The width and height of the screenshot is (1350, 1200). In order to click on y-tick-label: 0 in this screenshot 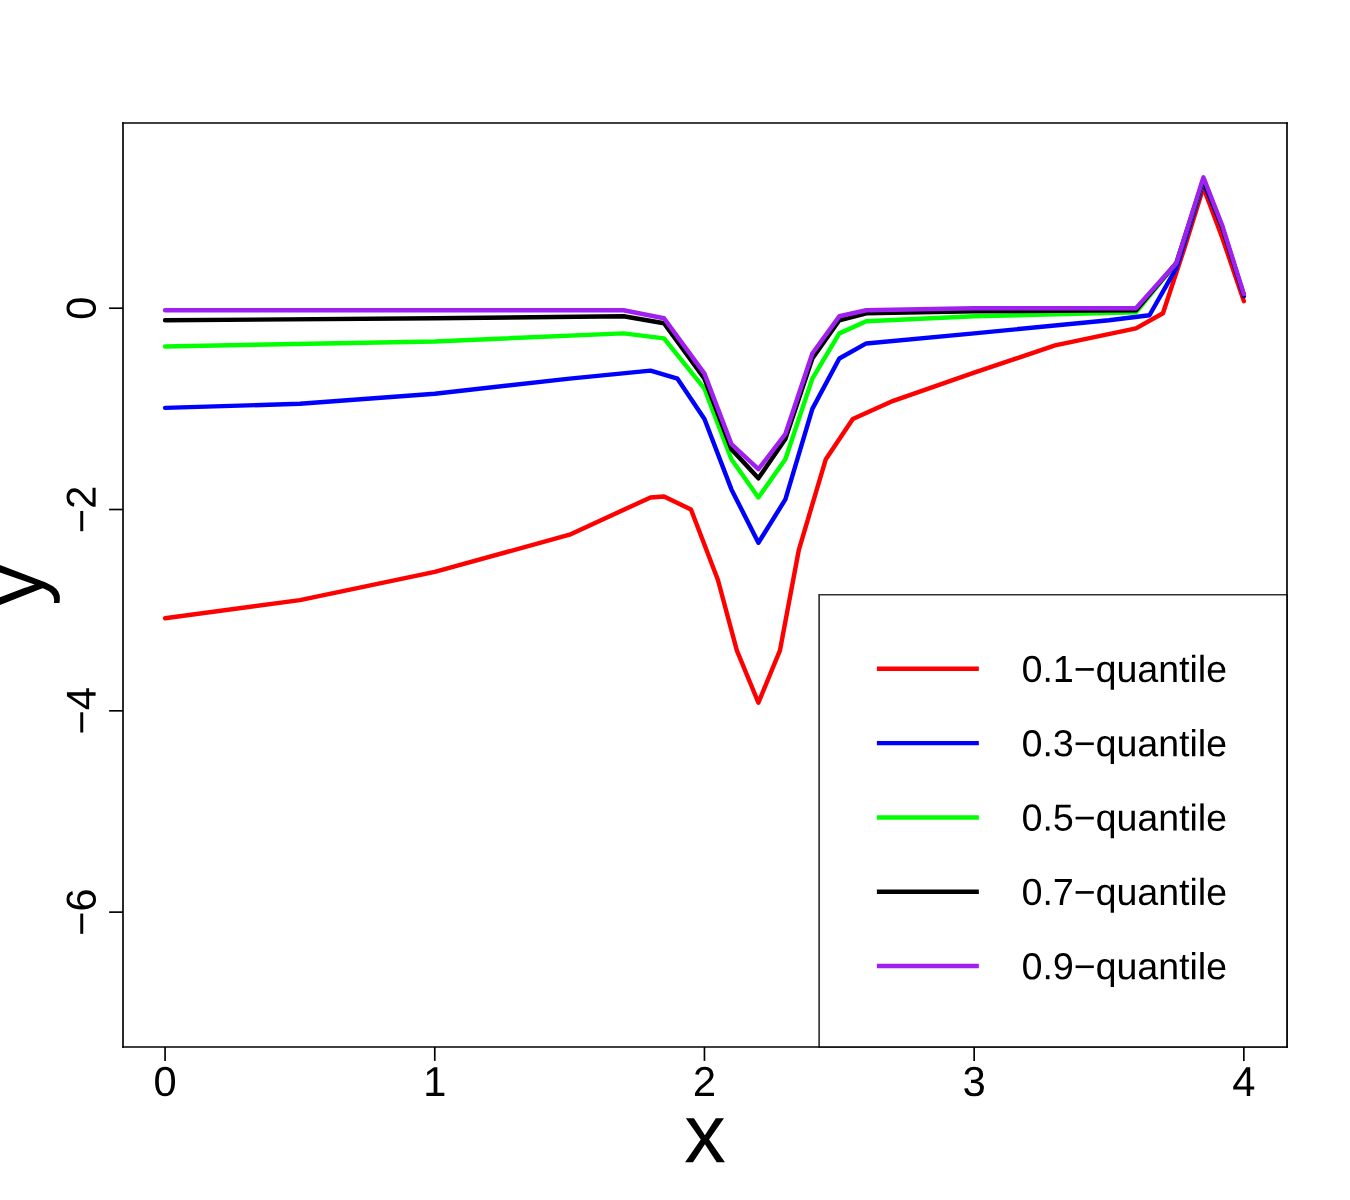, I will do `click(81, 308)`.